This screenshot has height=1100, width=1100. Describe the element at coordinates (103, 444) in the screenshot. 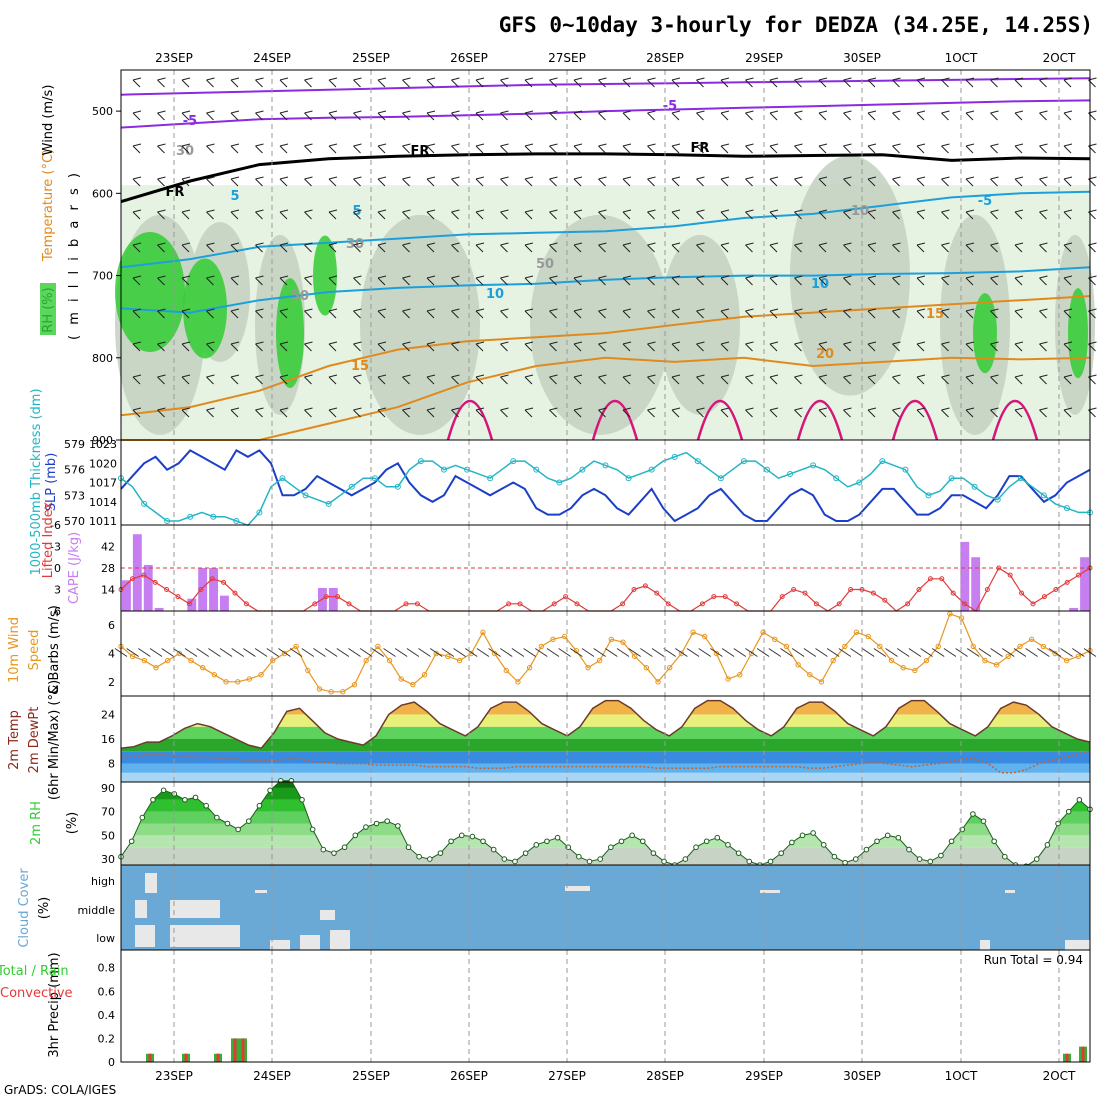

I see `slp-ytick-4: 1023` at that location.